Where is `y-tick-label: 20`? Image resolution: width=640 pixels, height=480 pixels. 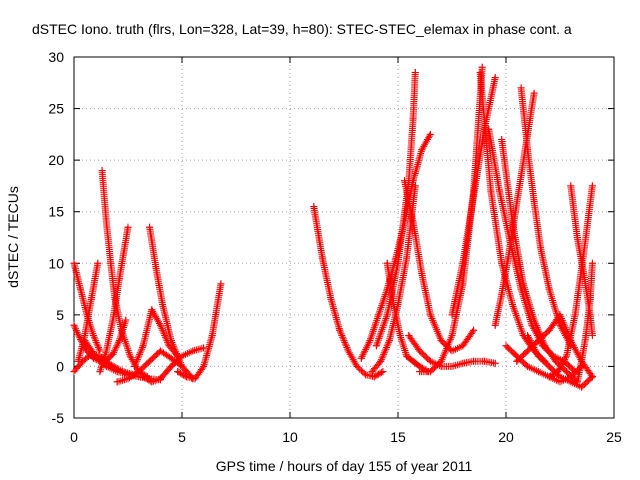 y-tick-label: 20 is located at coordinates (56, 160).